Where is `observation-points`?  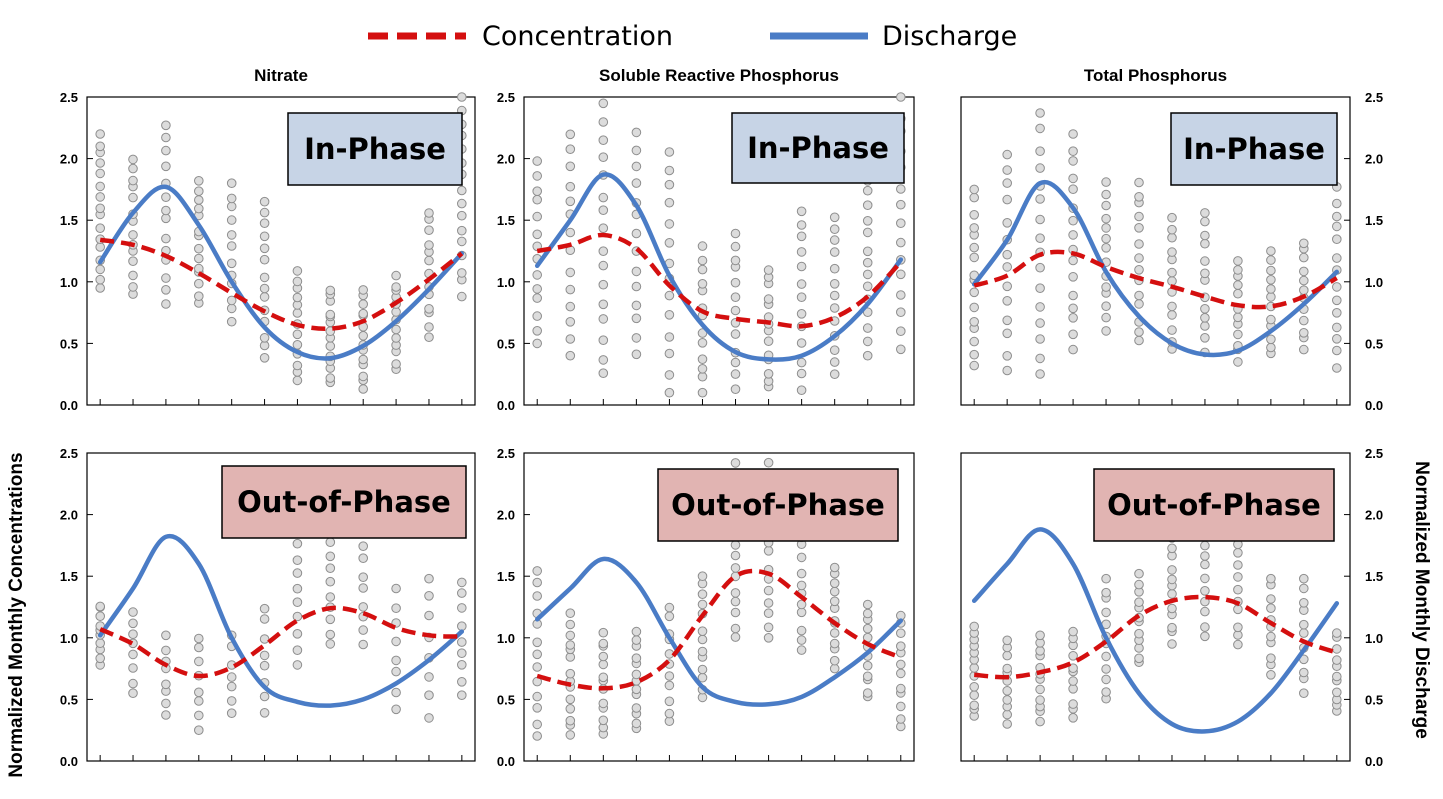 observation-points is located at coordinates (281, 624).